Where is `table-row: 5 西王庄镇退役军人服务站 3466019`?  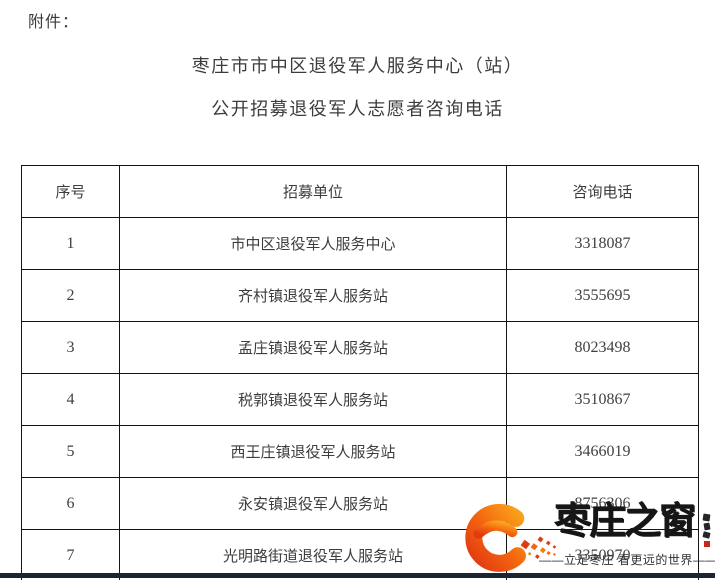 table-row: 5 西王庄镇退役军人服务站 3466019 is located at coordinates (360, 451).